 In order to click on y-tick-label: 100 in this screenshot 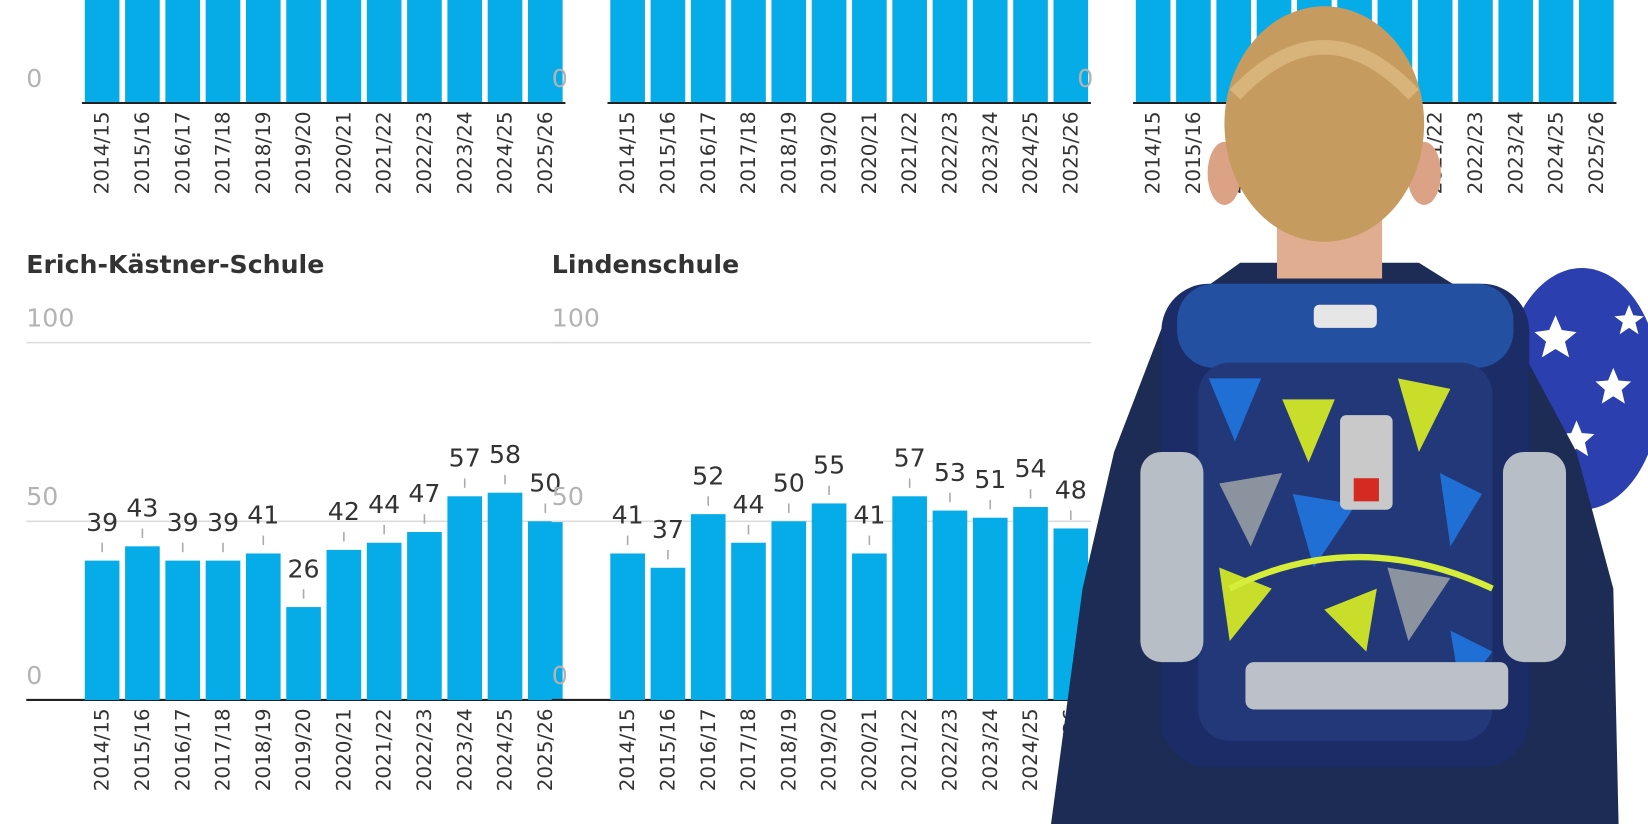, I will do `click(576, 318)`.